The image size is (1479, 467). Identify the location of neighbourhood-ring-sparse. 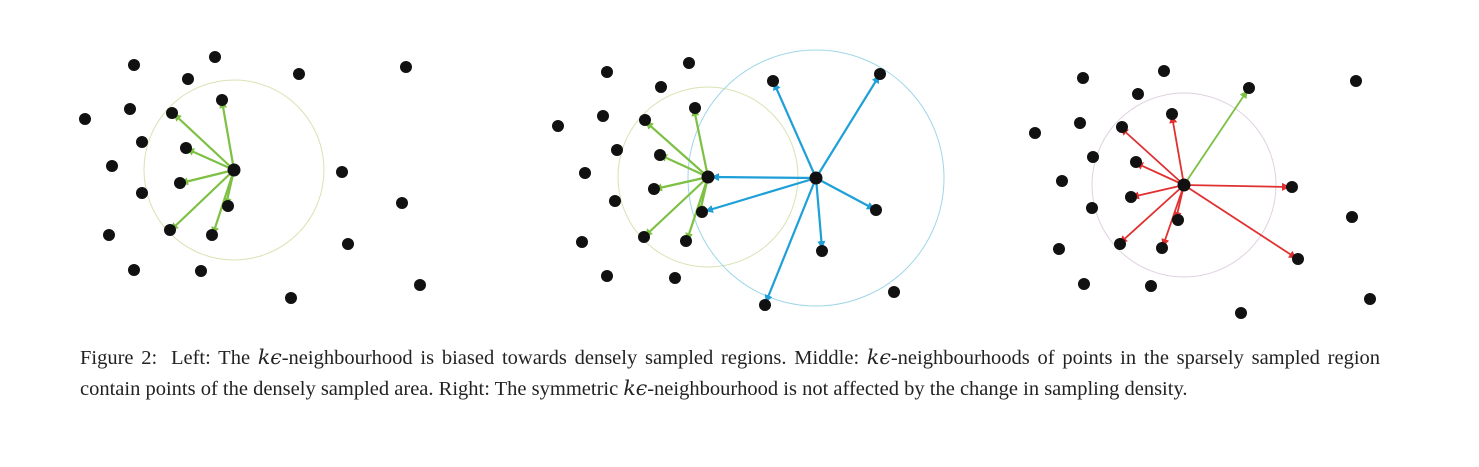
(816, 178).